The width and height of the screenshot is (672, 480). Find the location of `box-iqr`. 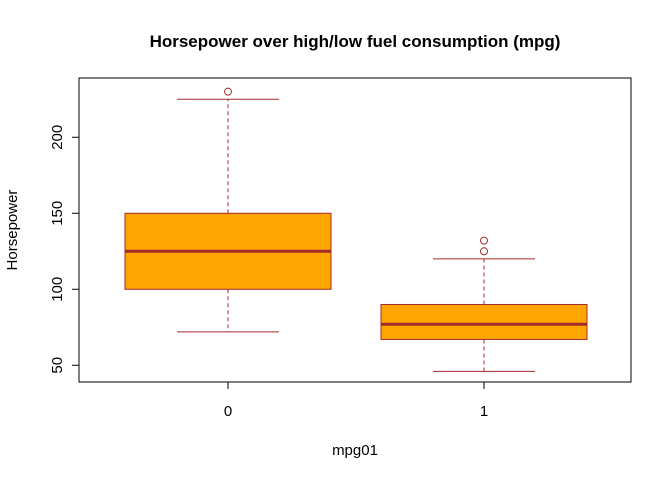

box-iqr is located at coordinates (484, 321).